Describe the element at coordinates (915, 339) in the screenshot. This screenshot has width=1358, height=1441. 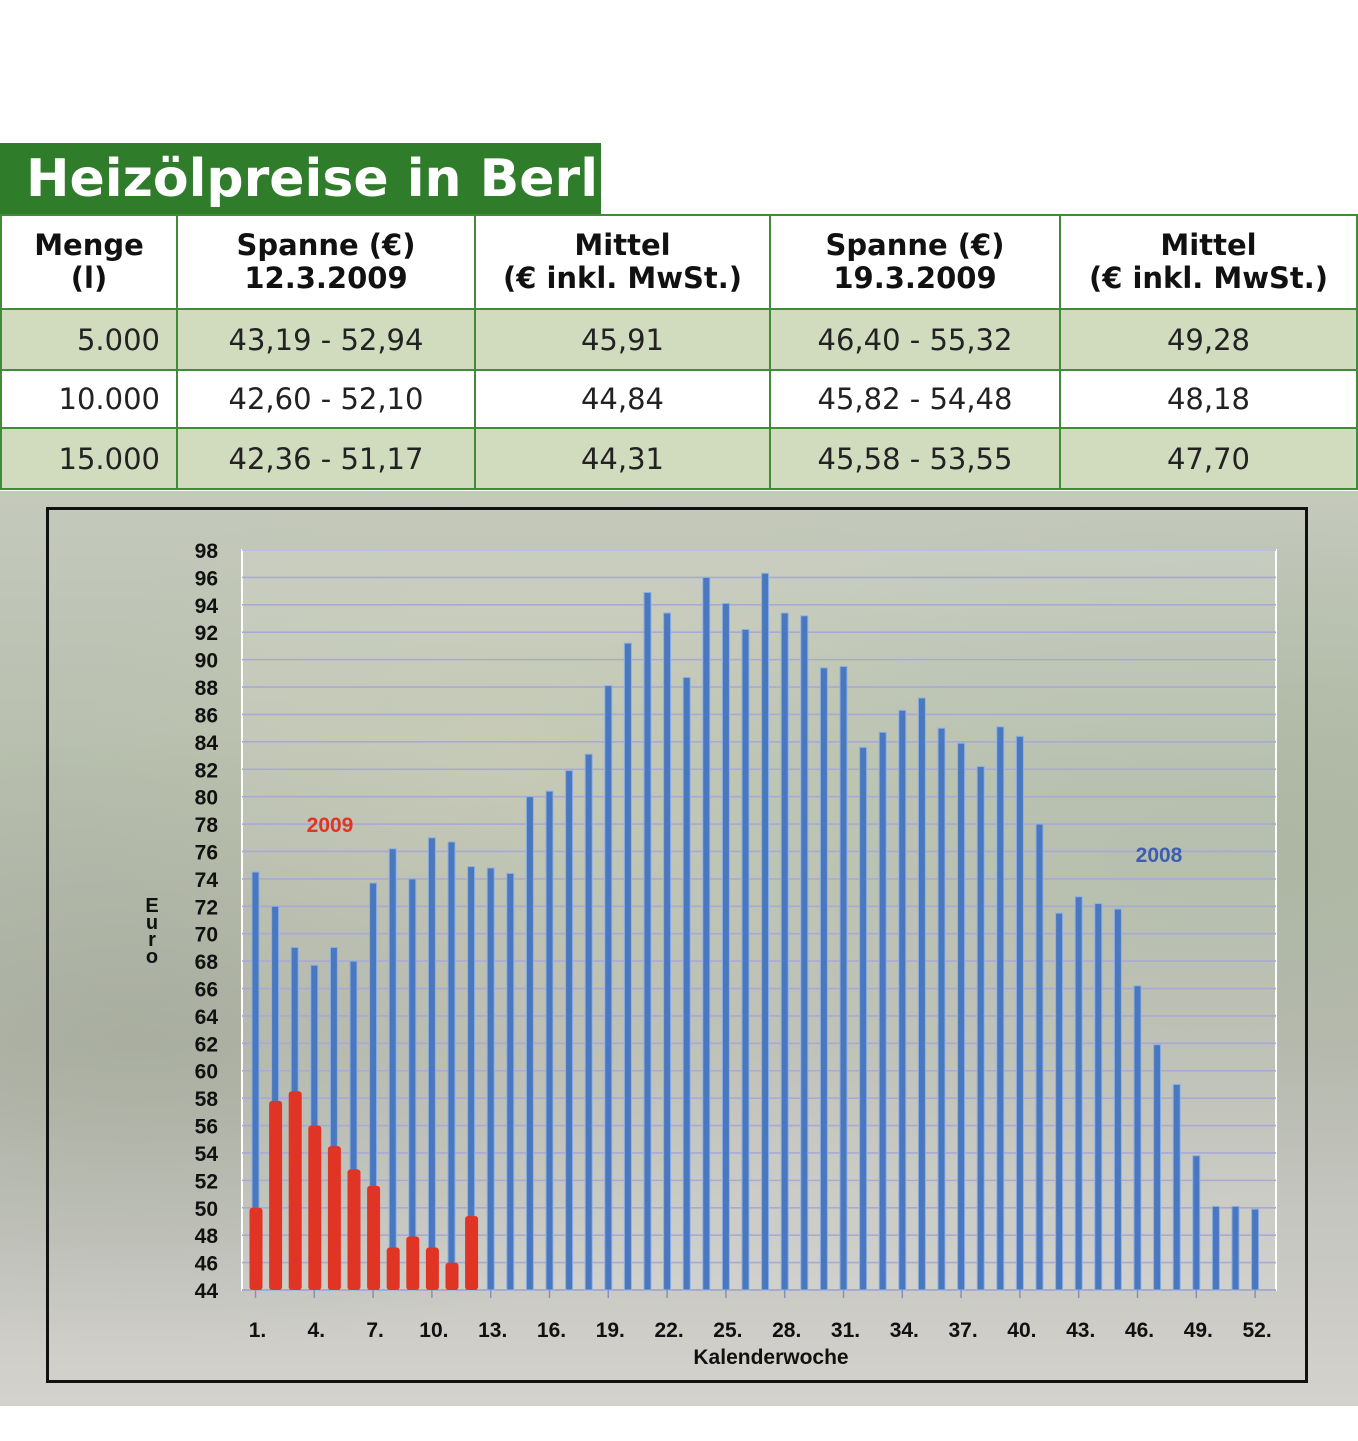
I see `cell-spanne-2: 46,40 - 55,32` at that location.